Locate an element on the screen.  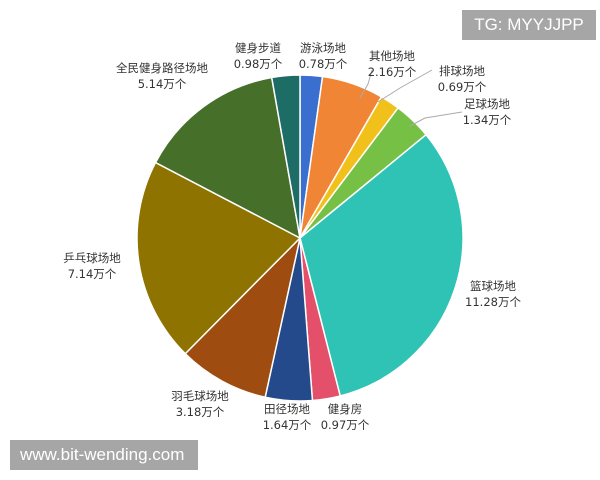
slice-label-name: 乒乓球场地 is located at coordinates (92, 258).